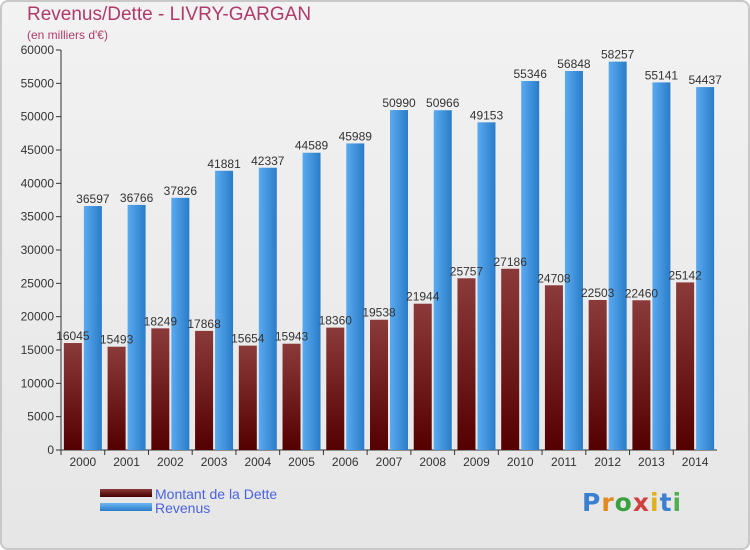 The height and width of the screenshot is (550, 750). I want to click on x-tick-label: 2002, so click(170, 462).